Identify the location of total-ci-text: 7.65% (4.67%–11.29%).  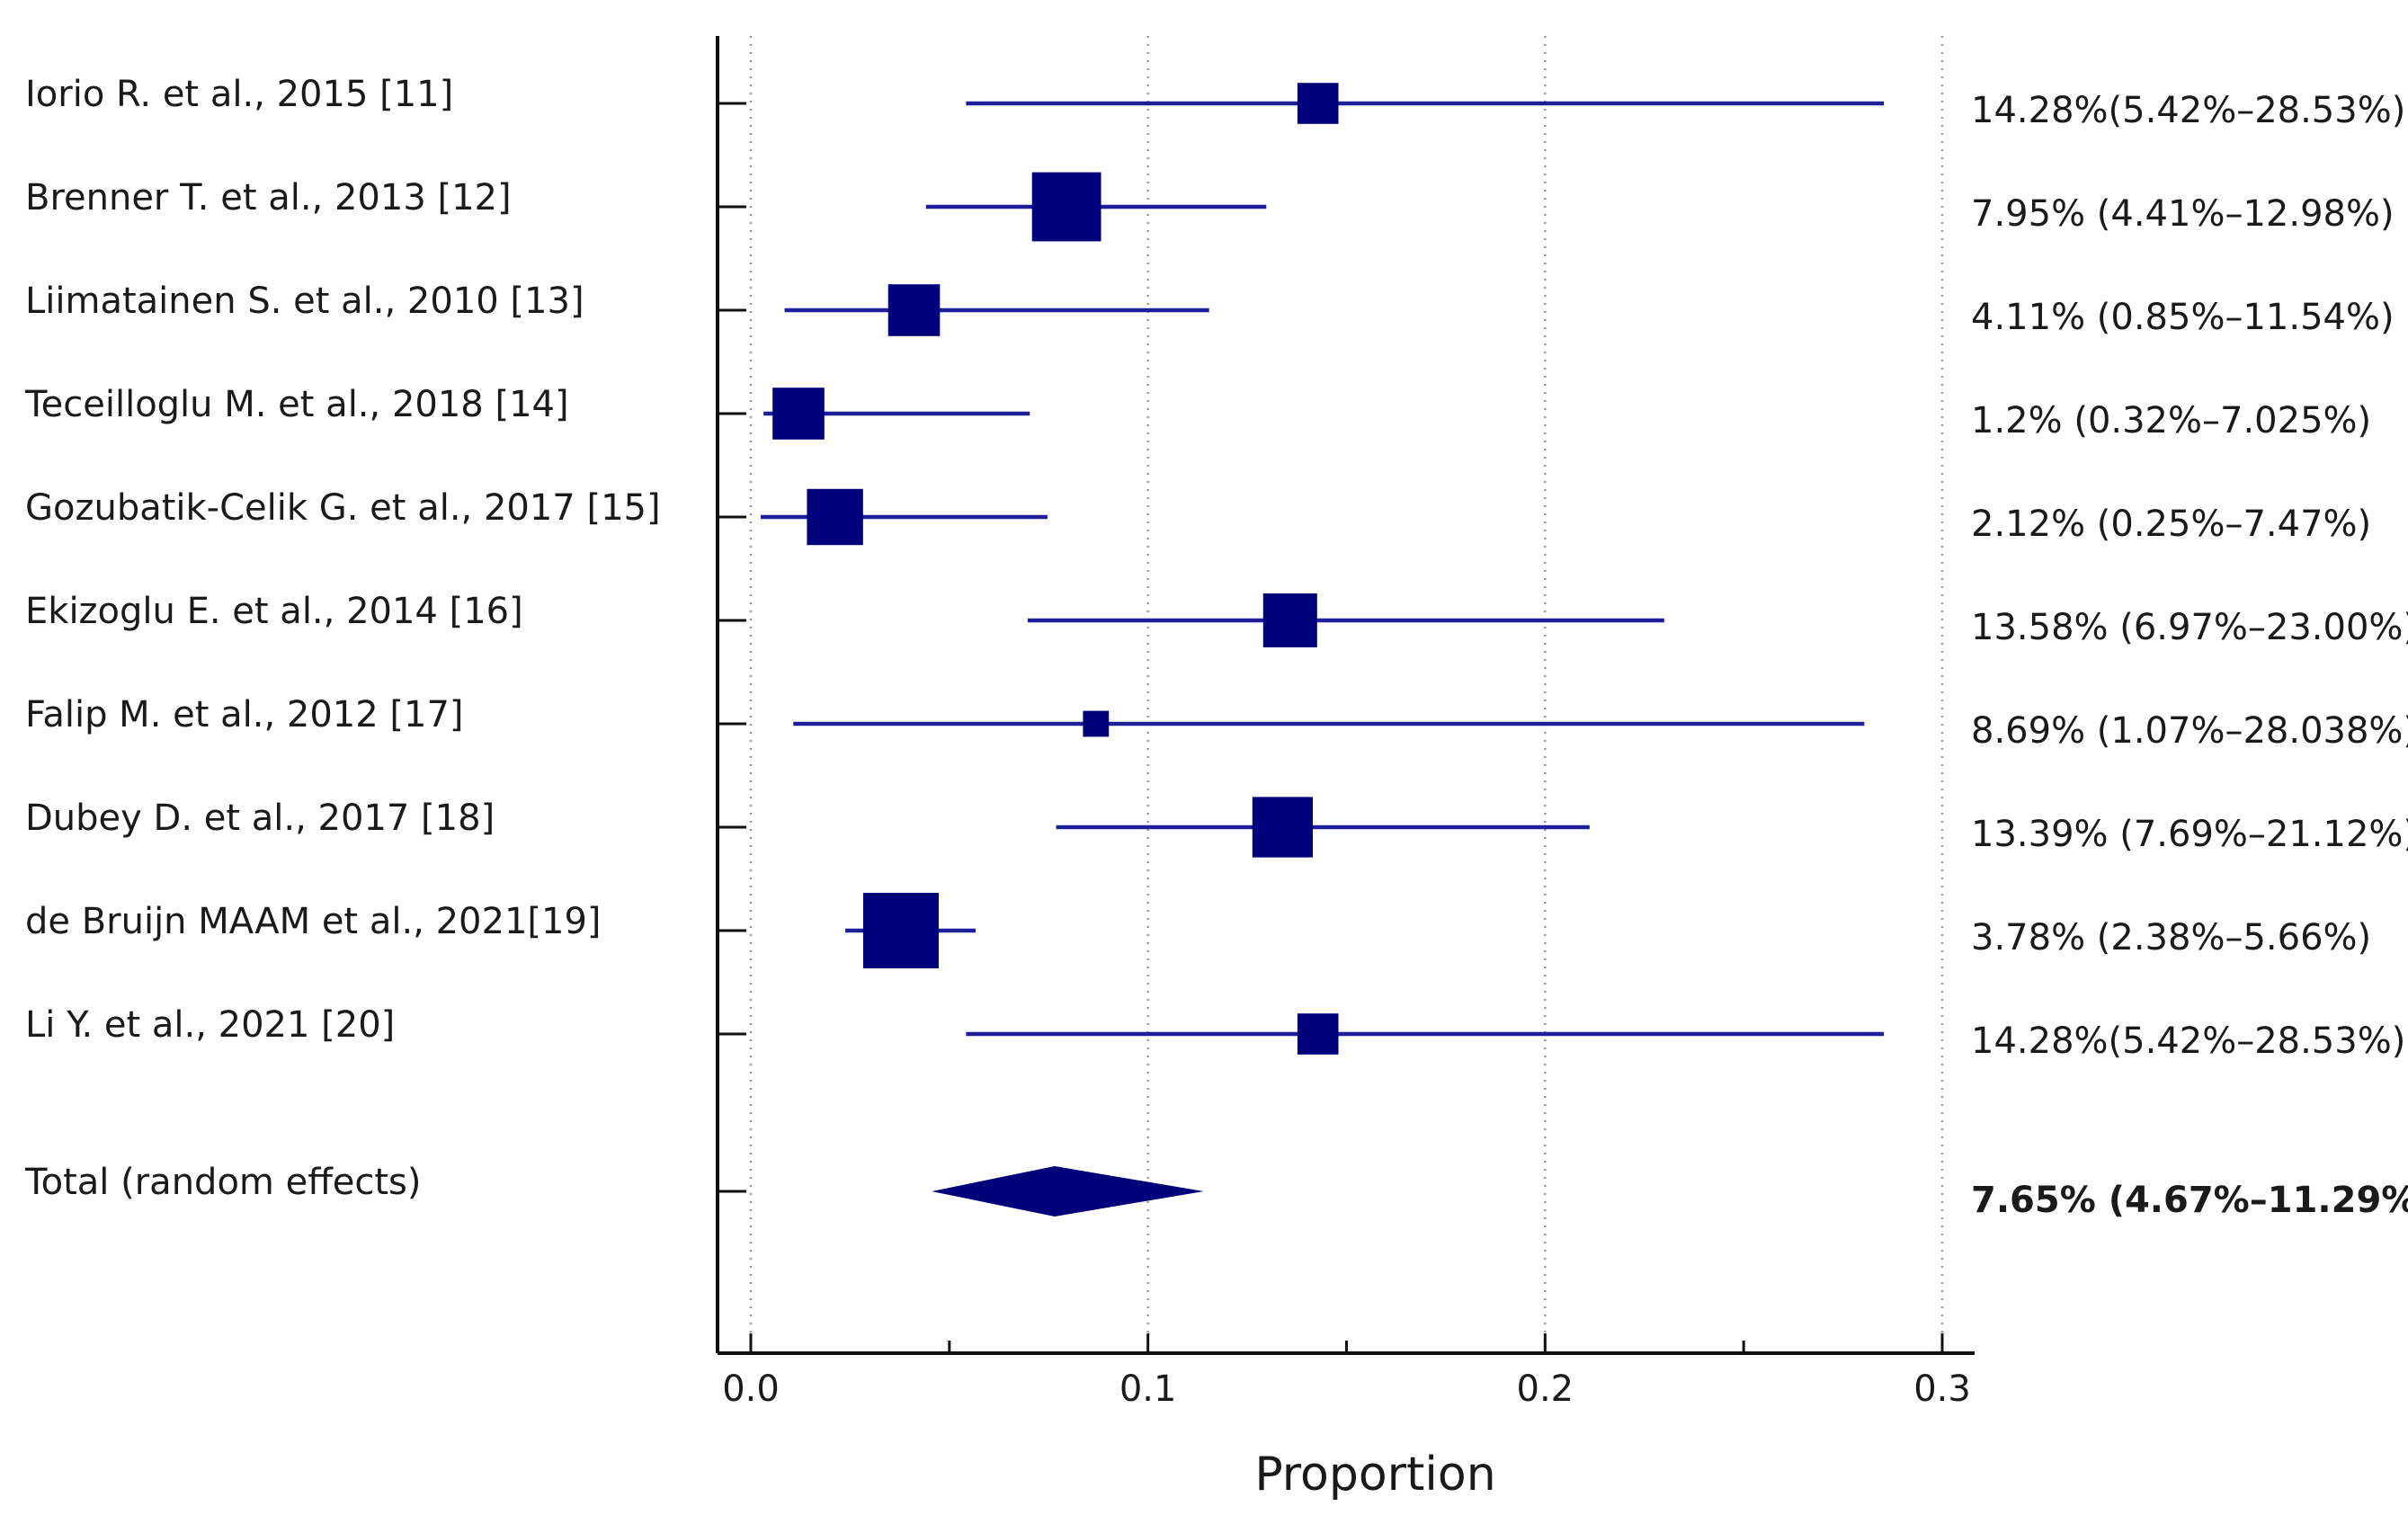
(2189, 1200).